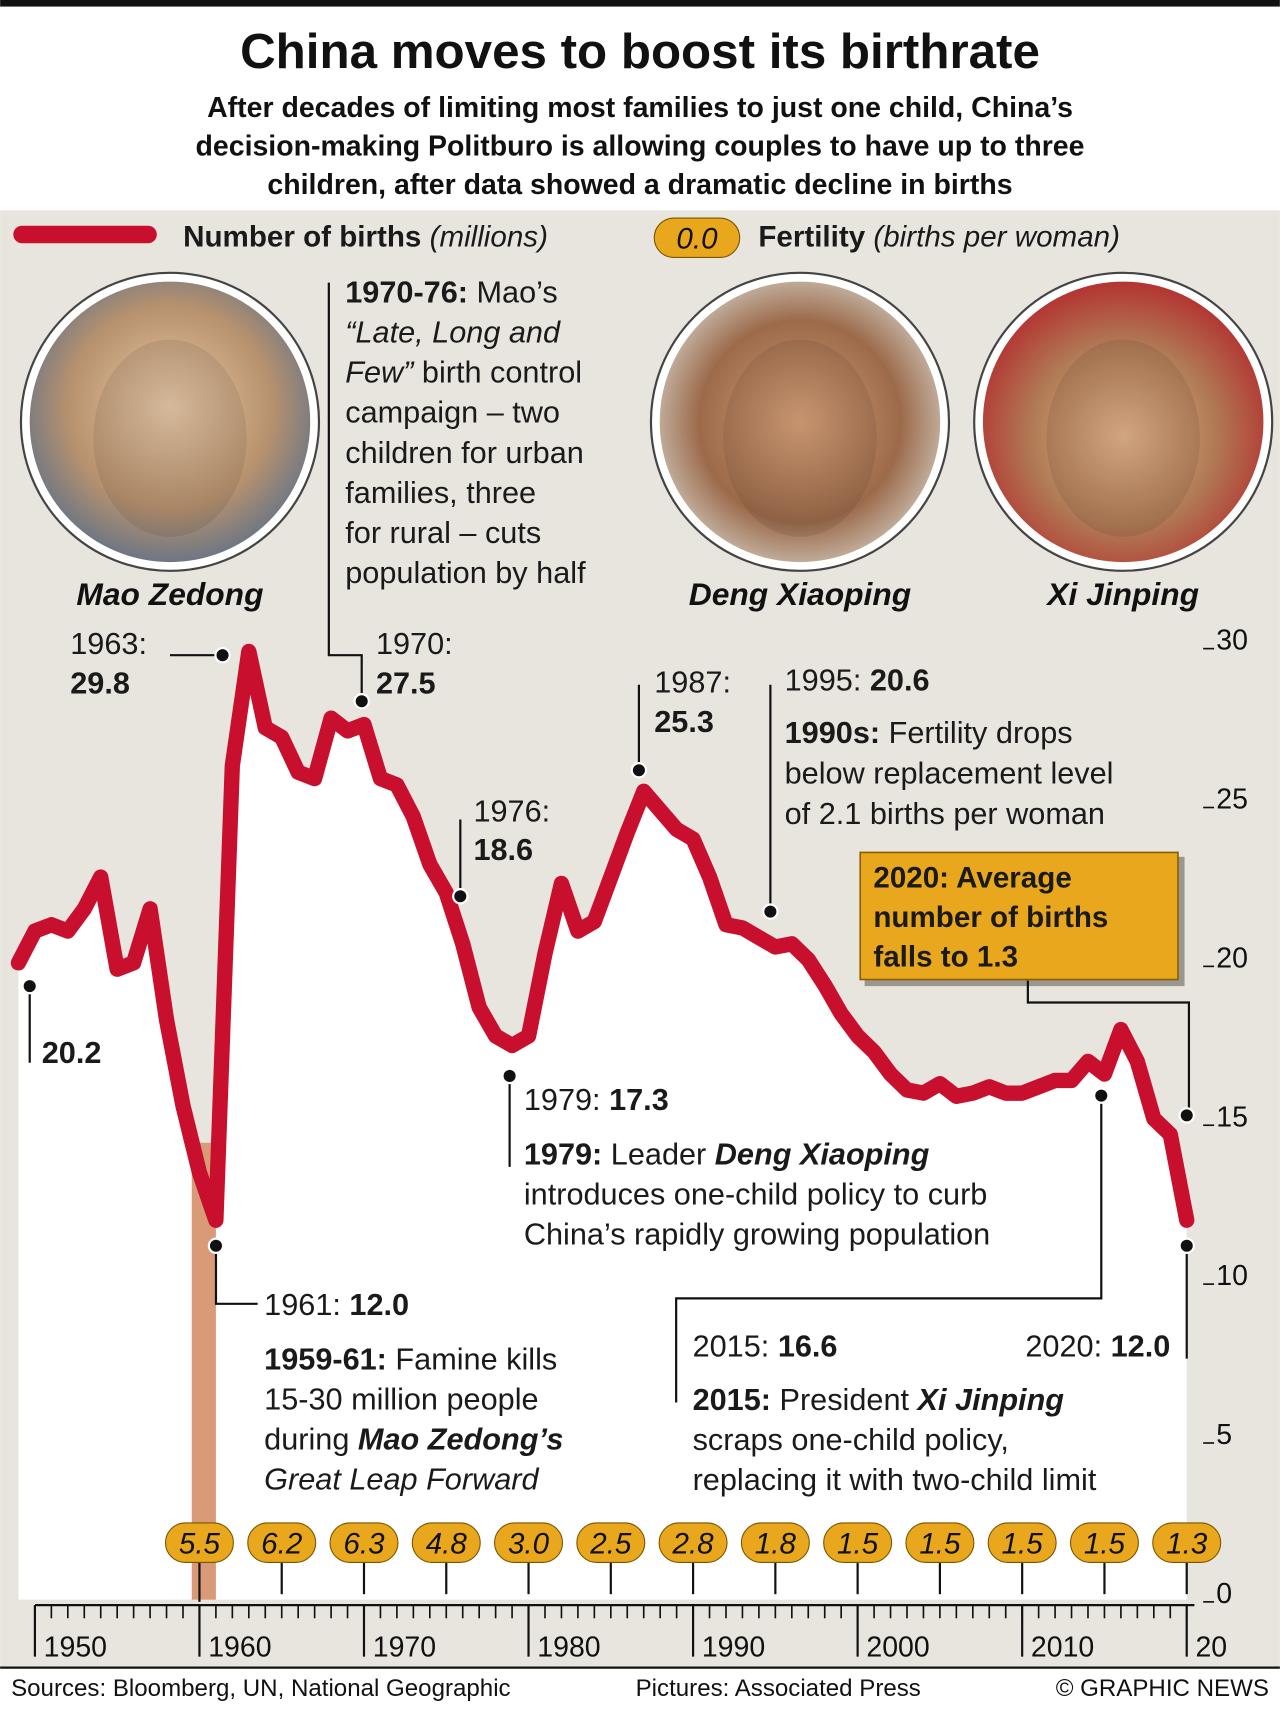  I want to click on highlight-box, so click(1019, 916).